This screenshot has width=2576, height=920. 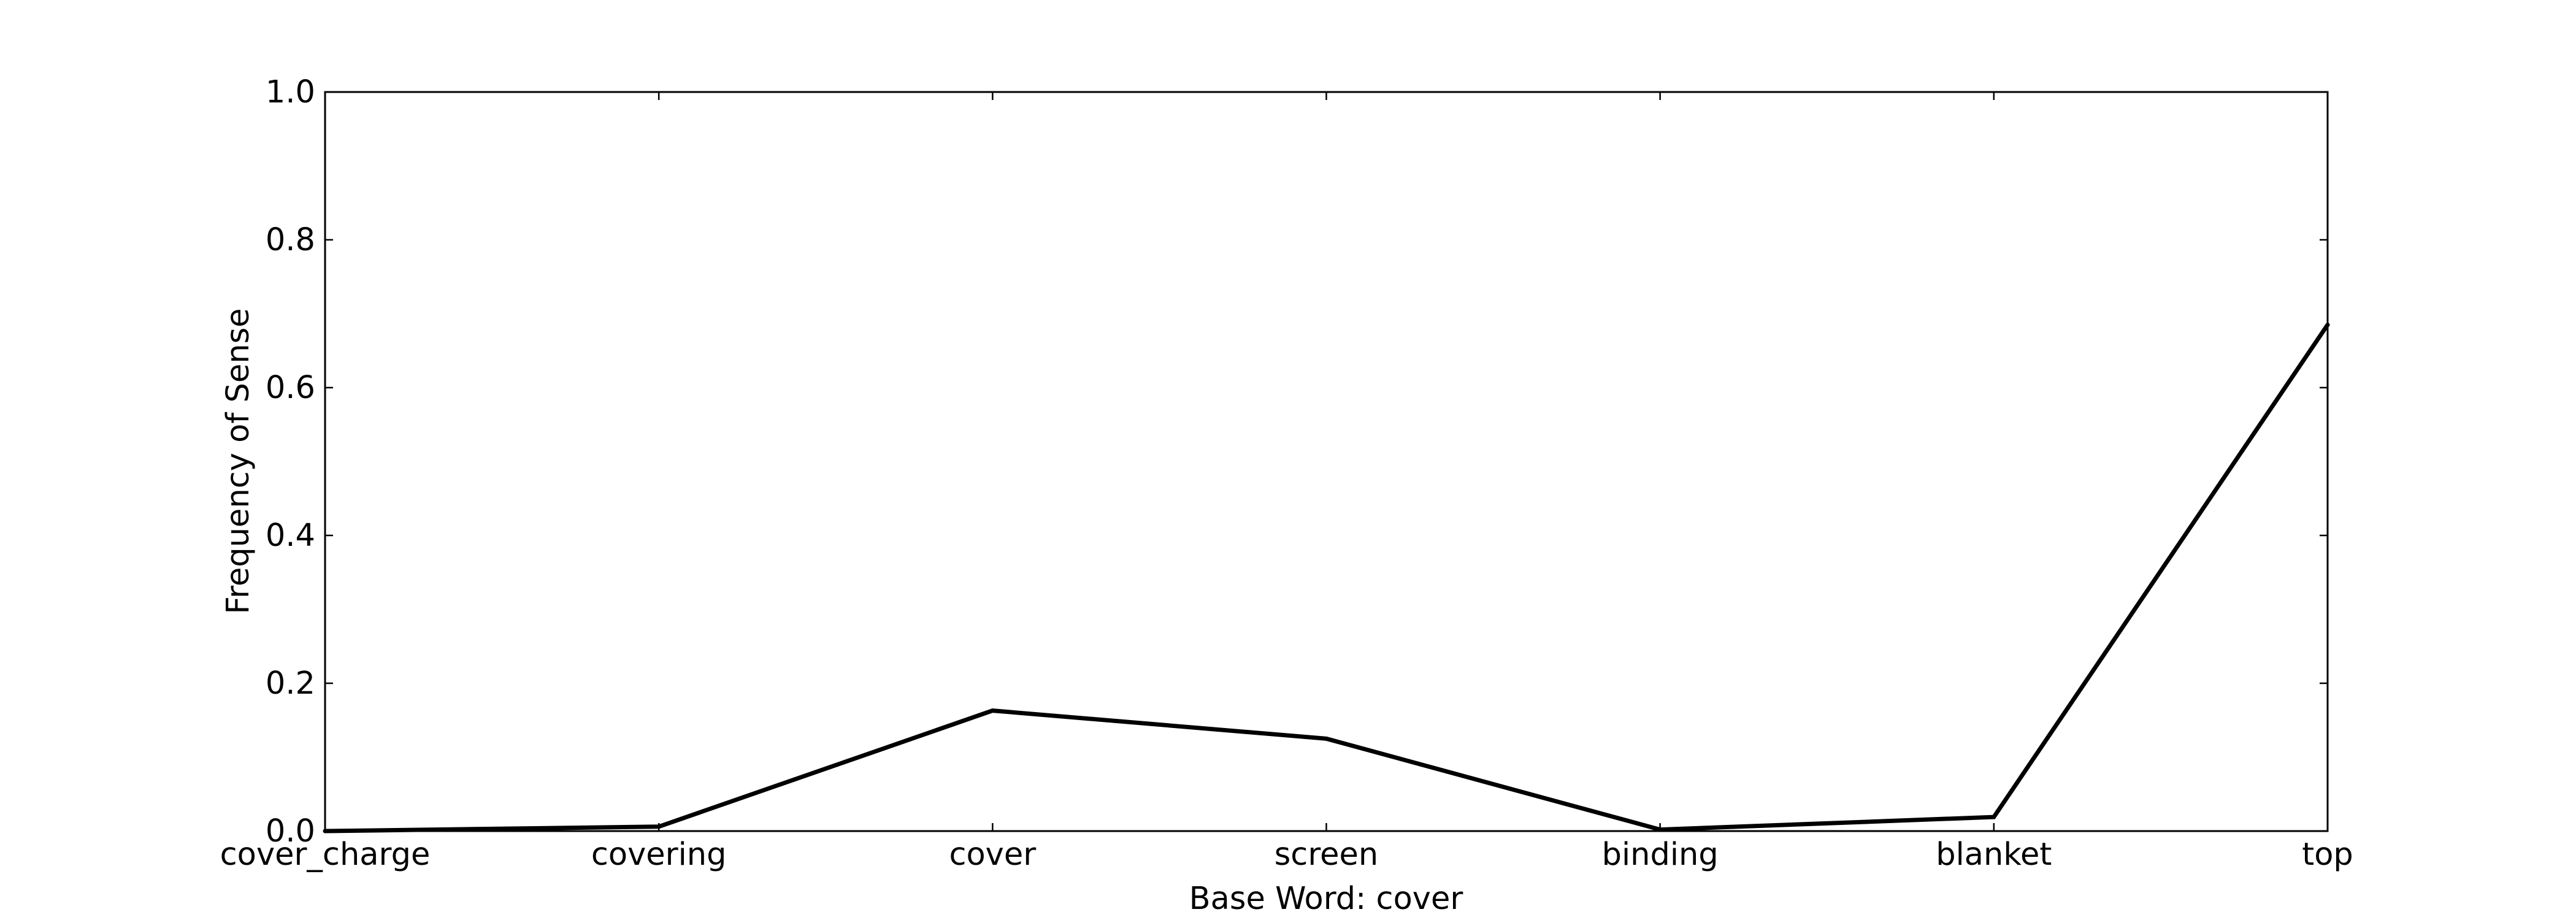 What do you see at coordinates (1660, 855) in the screenshot?
I see `x-tick-label: binding` at bounding box center [1660, 855].